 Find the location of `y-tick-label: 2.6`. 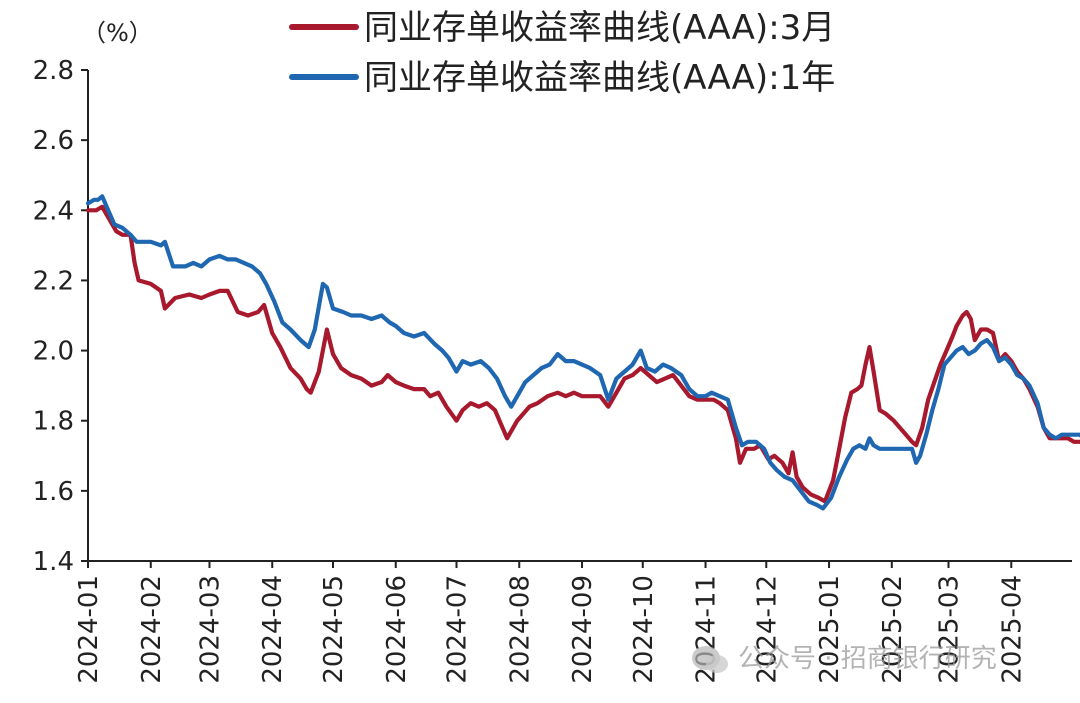

y-tick-label: 2.6 is located at coordinates (53, 141).